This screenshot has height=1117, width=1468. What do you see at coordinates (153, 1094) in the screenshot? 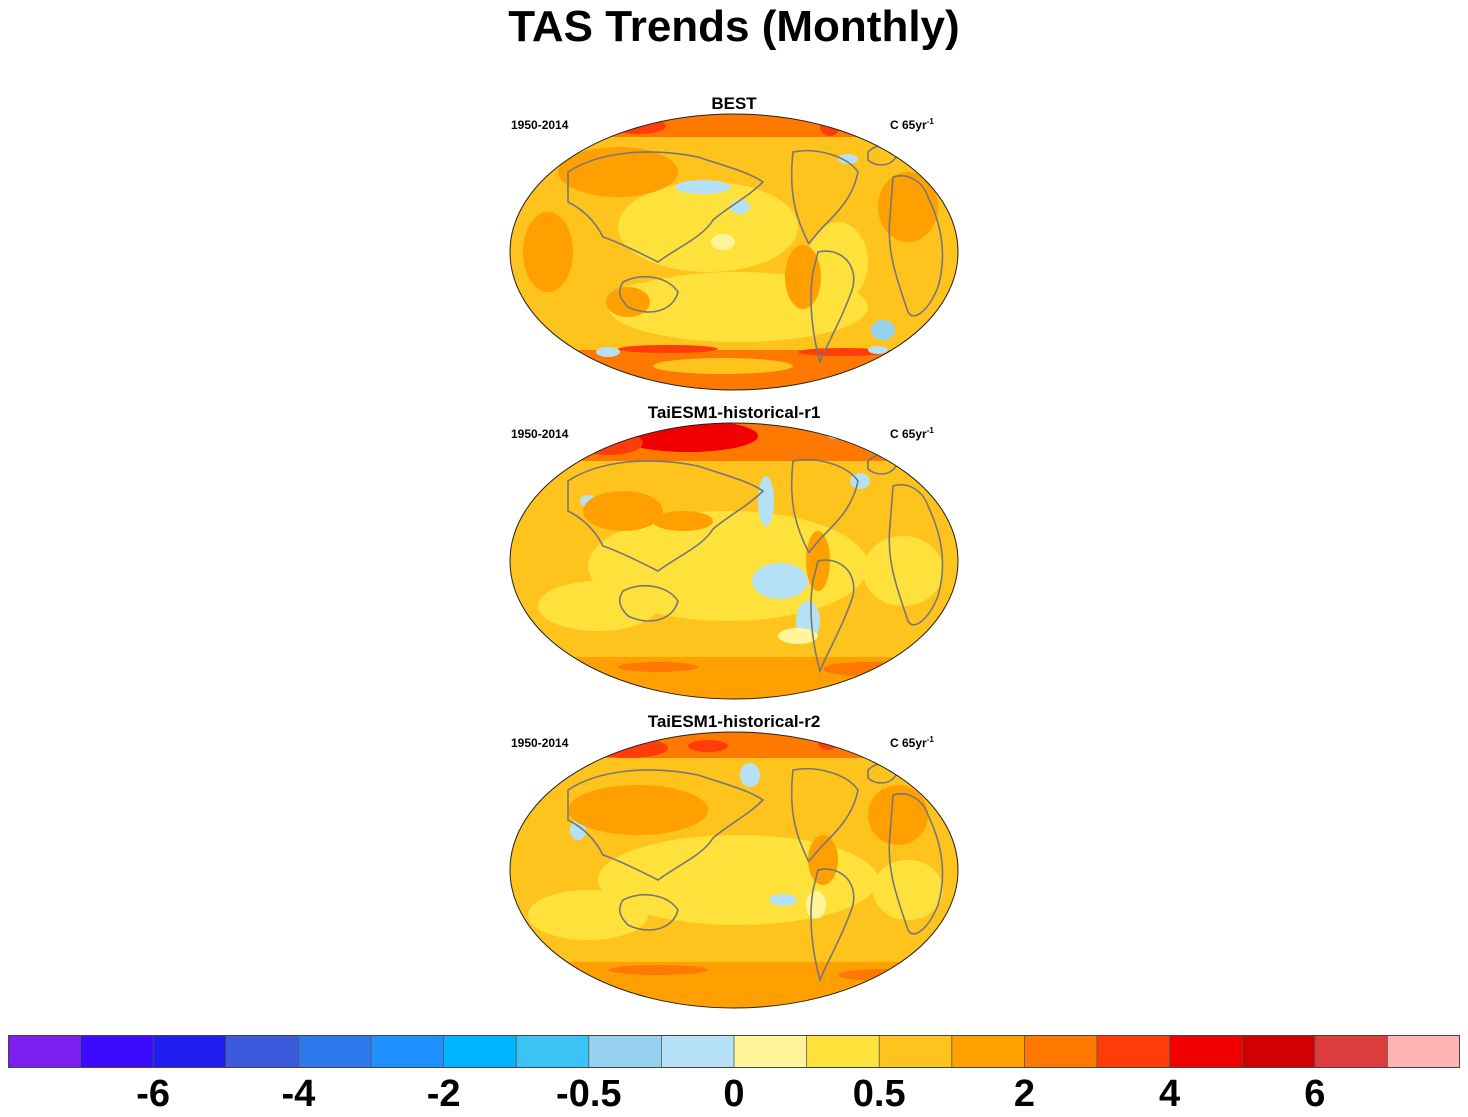
I see `colorbar-tick-label: -6` at bounding box center [153, 1094].